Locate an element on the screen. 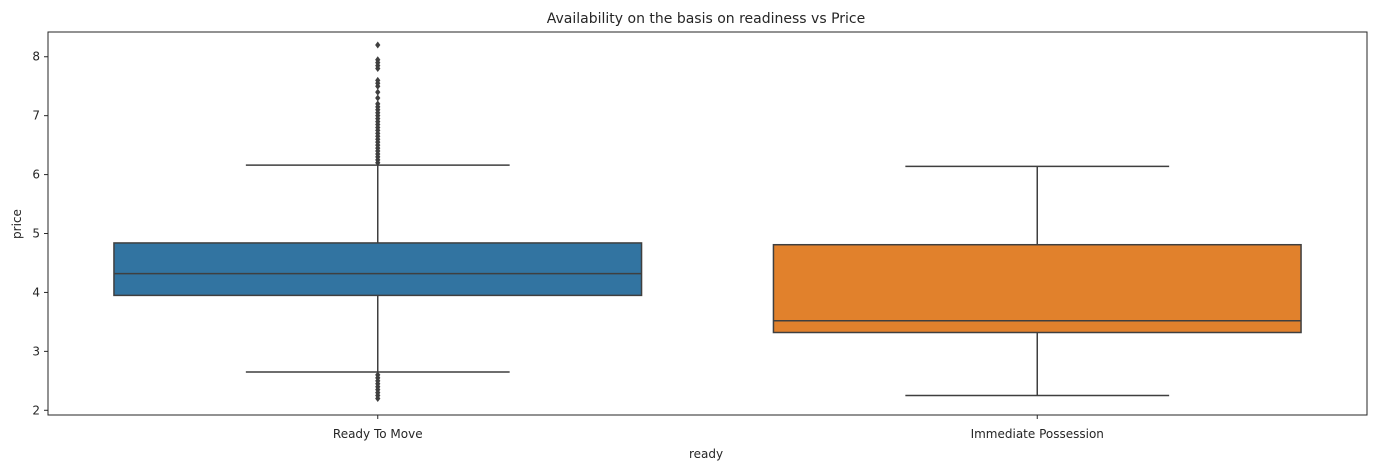 This screenshot has width=1375, height=470. y-tick-label: 3 is located at coordinates (36, 351).